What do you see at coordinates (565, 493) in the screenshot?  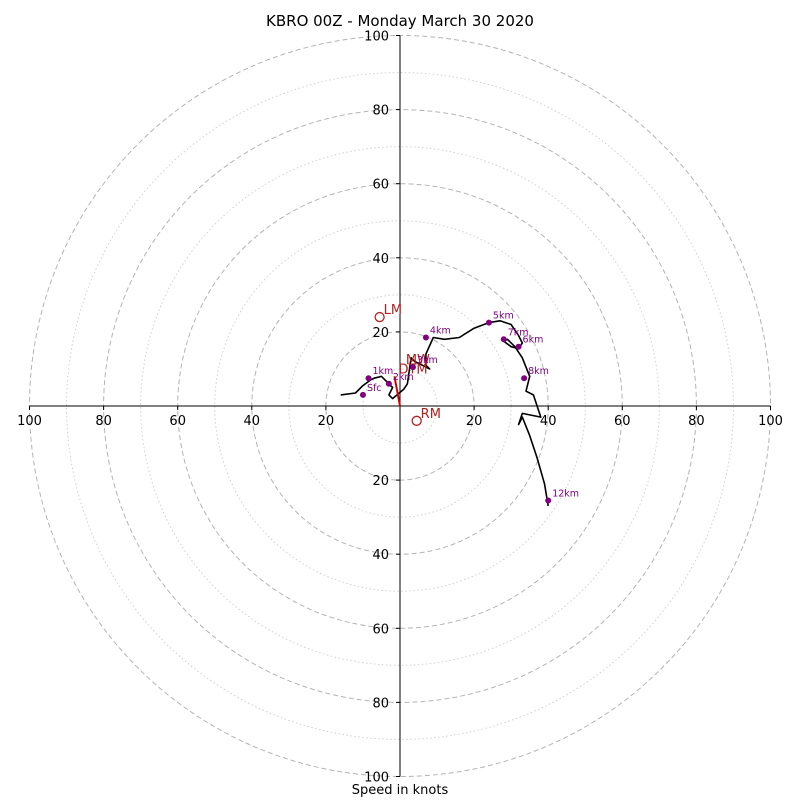 I see `height-marker-label: 12km` at bounding box center [565, 493].